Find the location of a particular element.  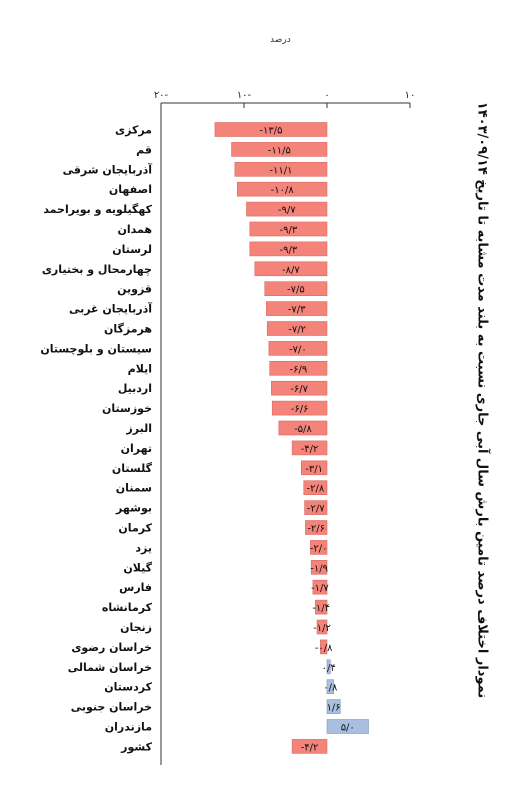

bar-value-label: ۵/۰ is located at coordinates (348, 728).